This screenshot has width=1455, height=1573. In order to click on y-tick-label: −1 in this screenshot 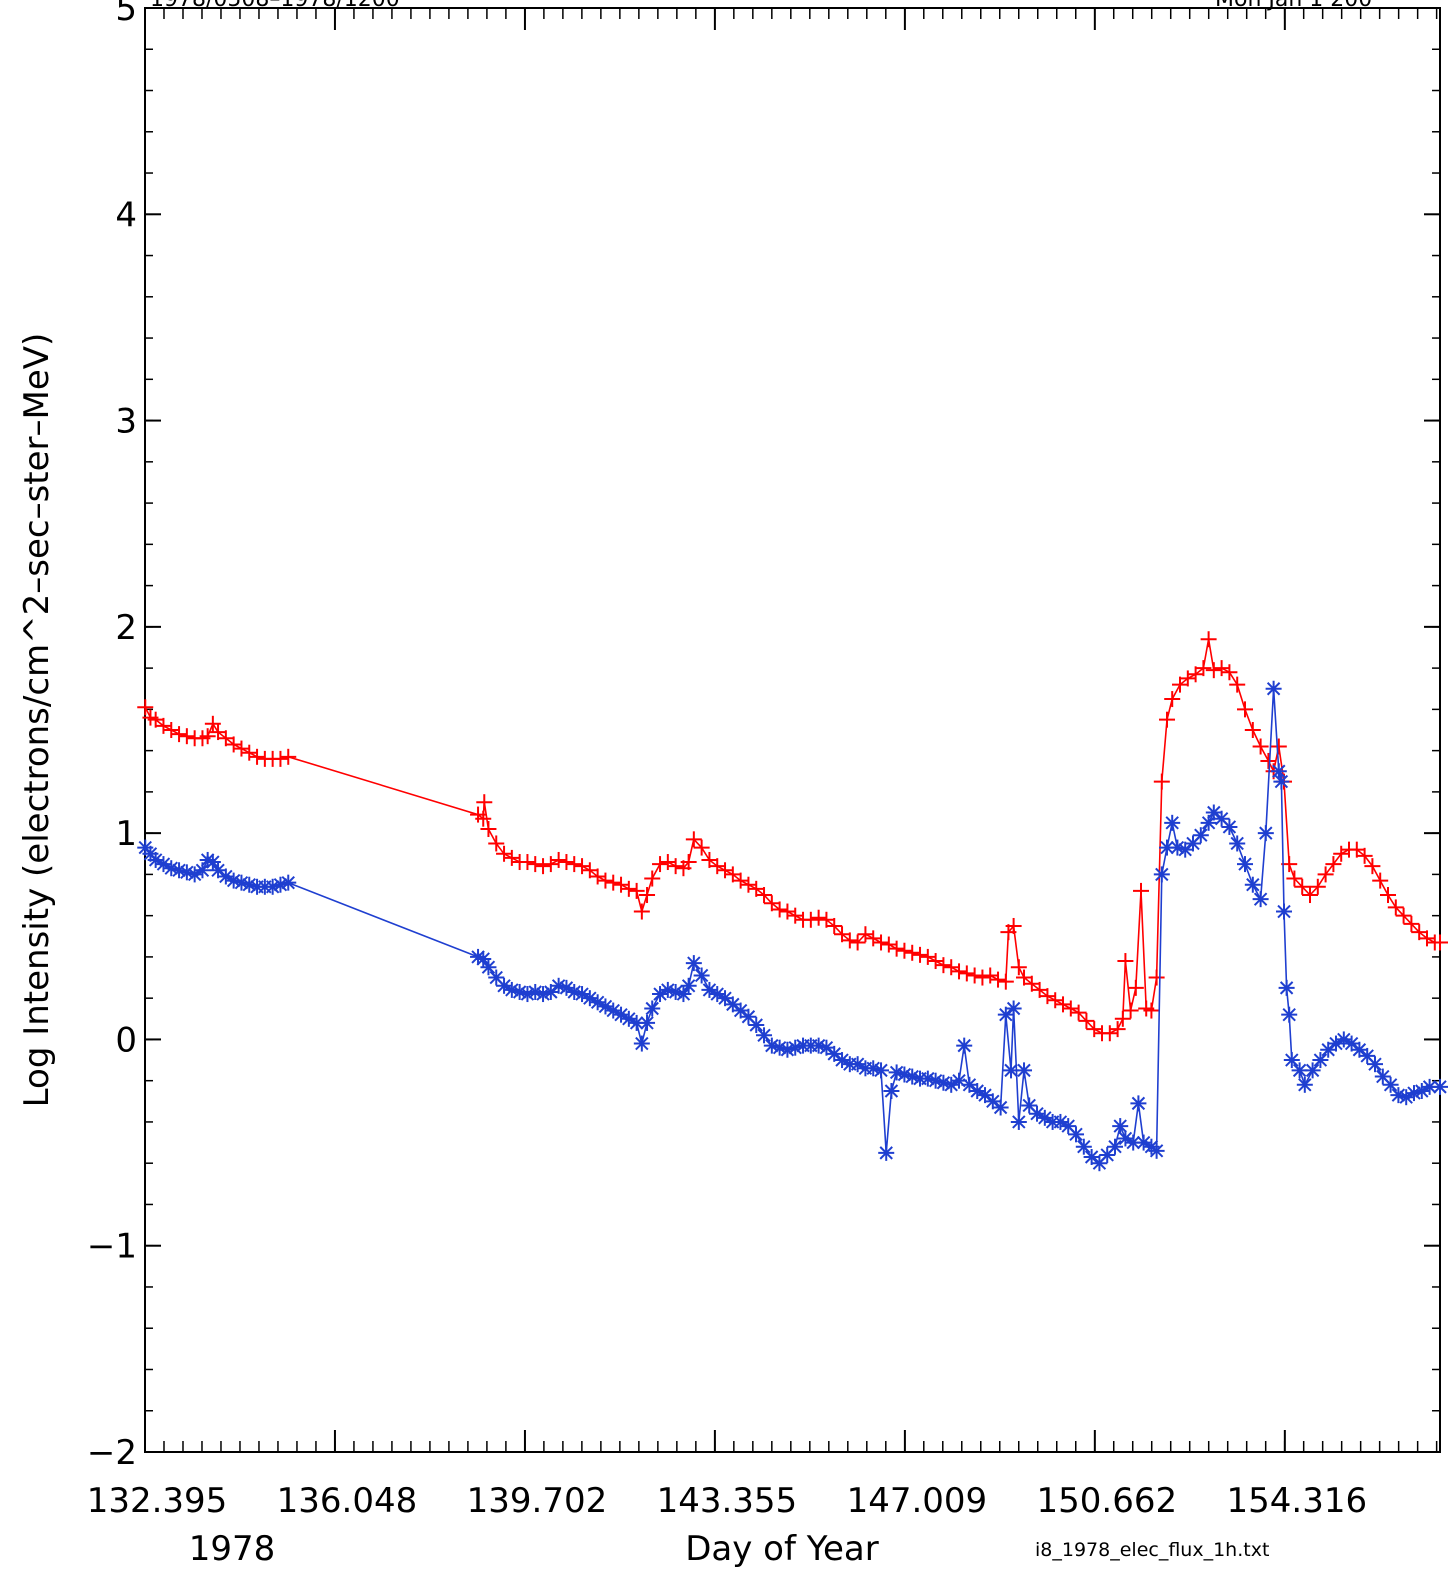, I will do `click(112, 1247)`.